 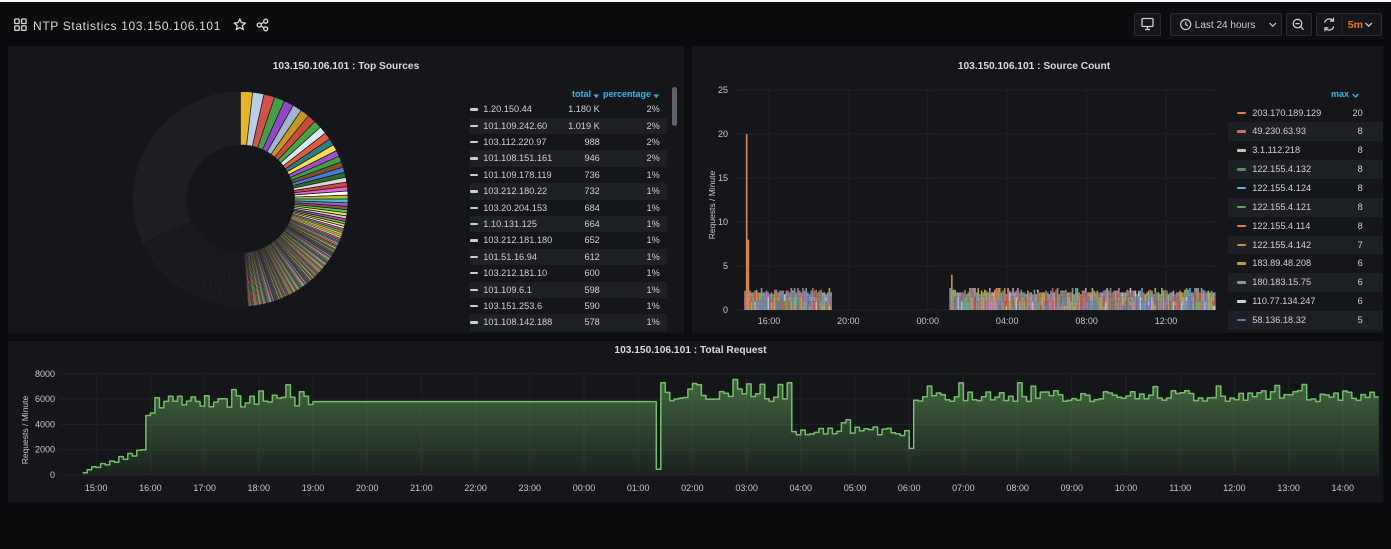 I want to click on svg-text: 5m, so click(x=1355, y=25).